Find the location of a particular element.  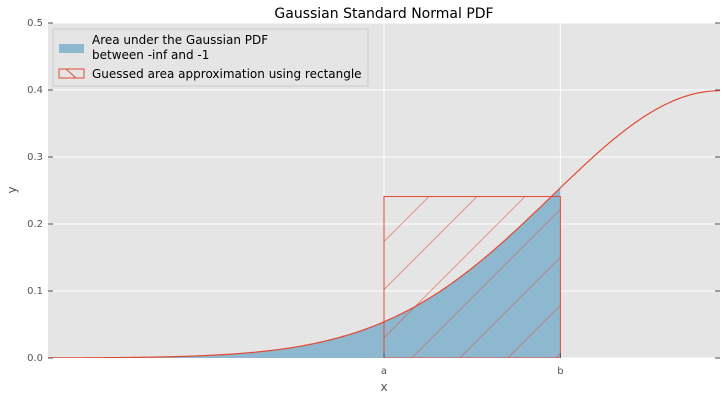

y-tick-label: 0.0 is located at coordinates (35, 358).